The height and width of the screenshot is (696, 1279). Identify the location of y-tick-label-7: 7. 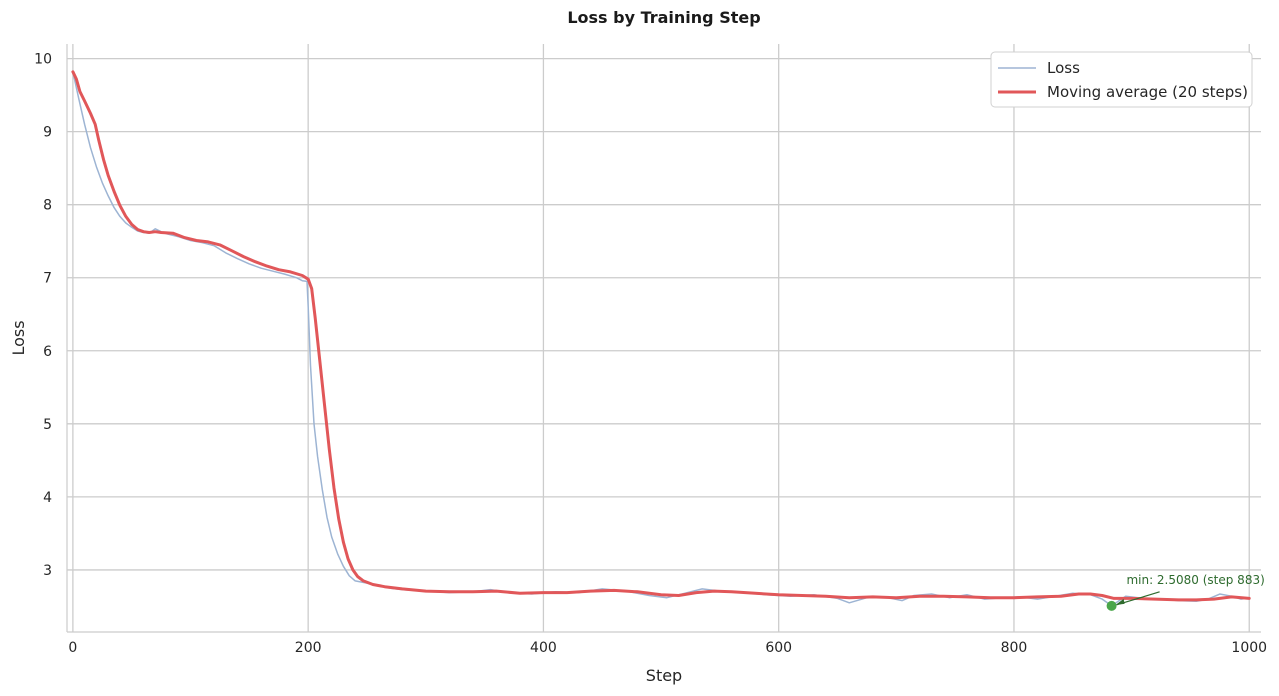
(47, 279).